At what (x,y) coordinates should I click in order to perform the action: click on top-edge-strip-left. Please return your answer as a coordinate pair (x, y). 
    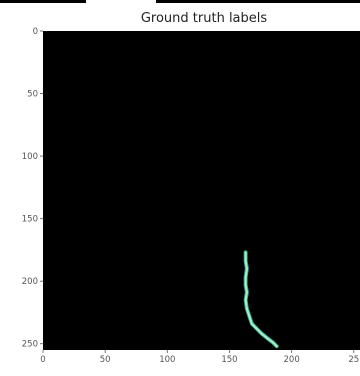
    Looking at the image, I should click on (43, 1).